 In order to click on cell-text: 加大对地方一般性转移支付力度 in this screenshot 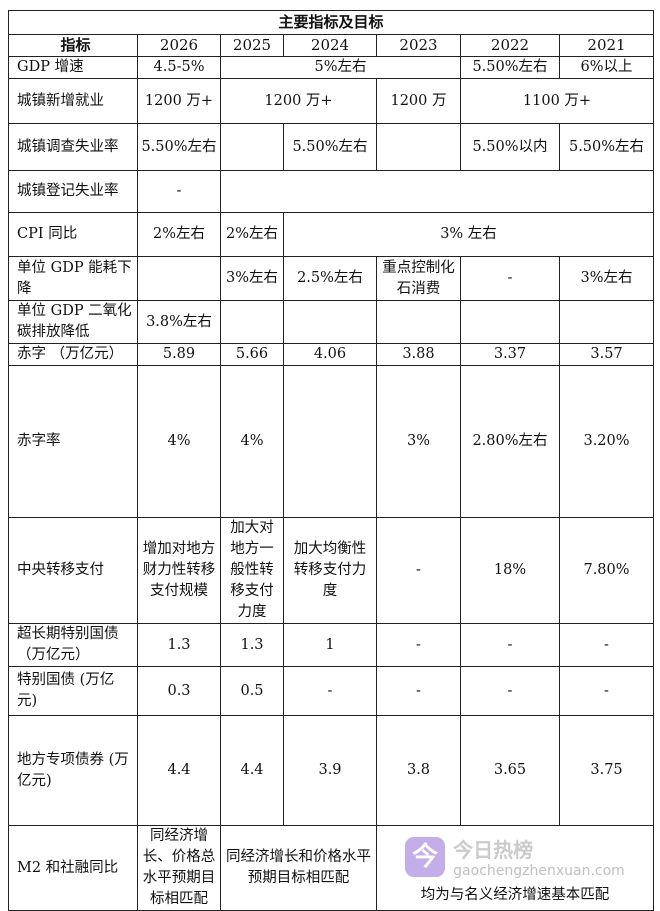, I will do `click(252, 570)`.